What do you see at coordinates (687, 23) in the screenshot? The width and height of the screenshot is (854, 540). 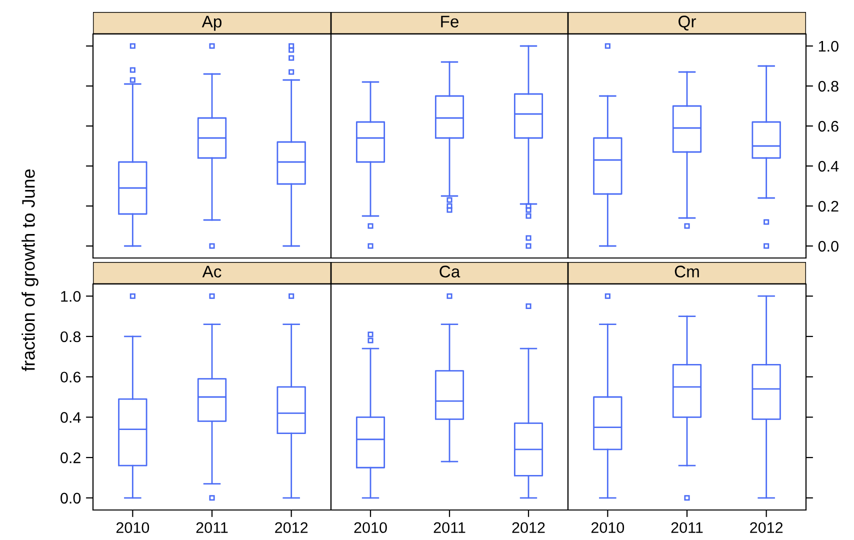 I see `chart-title: Qr` at bounding box center [687, 23].